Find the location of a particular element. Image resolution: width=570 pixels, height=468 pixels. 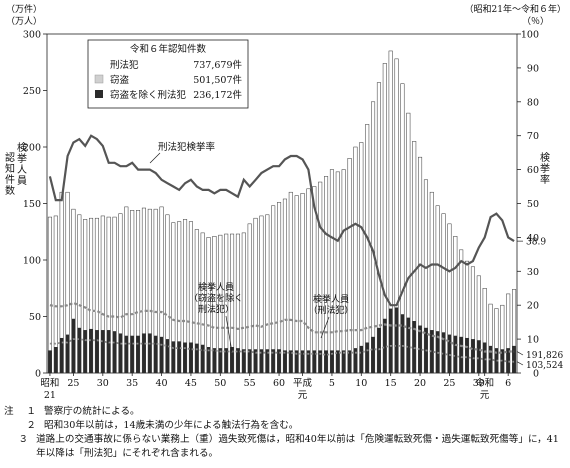

x-tick-label-2: 21 is located at coordinates (50, 395).